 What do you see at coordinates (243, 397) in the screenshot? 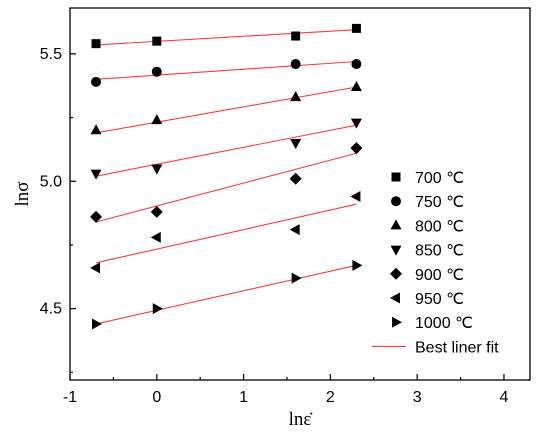
I see `x-tick-label: 1` at bounding box center [243, 397].